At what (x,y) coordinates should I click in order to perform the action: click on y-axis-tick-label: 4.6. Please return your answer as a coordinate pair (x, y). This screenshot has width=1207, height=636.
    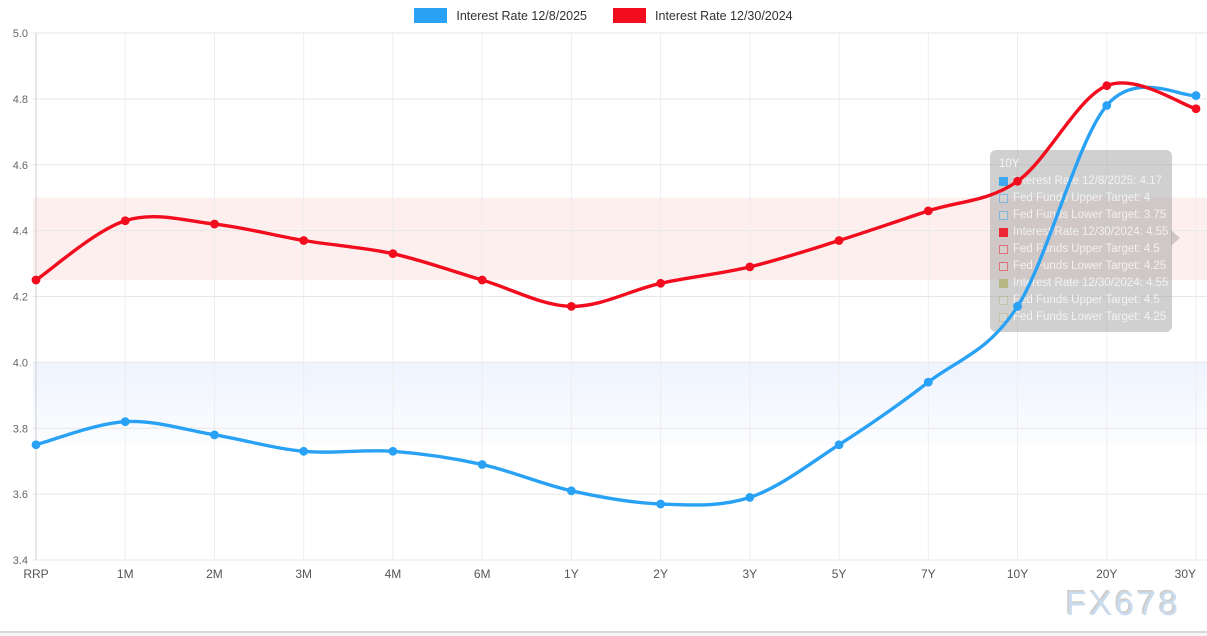
    Looking at the image, I should click on (20, 166).